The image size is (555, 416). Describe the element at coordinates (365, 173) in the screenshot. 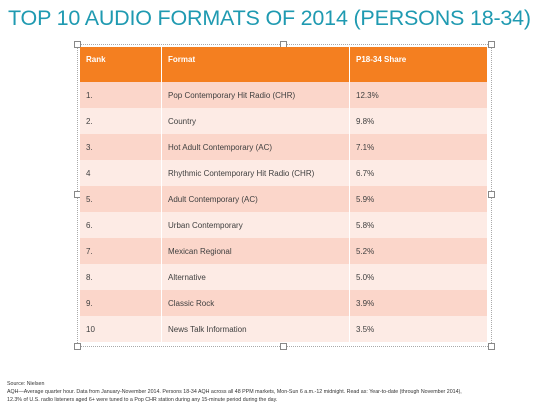

I see `table-cell: 6.7%` at that location.